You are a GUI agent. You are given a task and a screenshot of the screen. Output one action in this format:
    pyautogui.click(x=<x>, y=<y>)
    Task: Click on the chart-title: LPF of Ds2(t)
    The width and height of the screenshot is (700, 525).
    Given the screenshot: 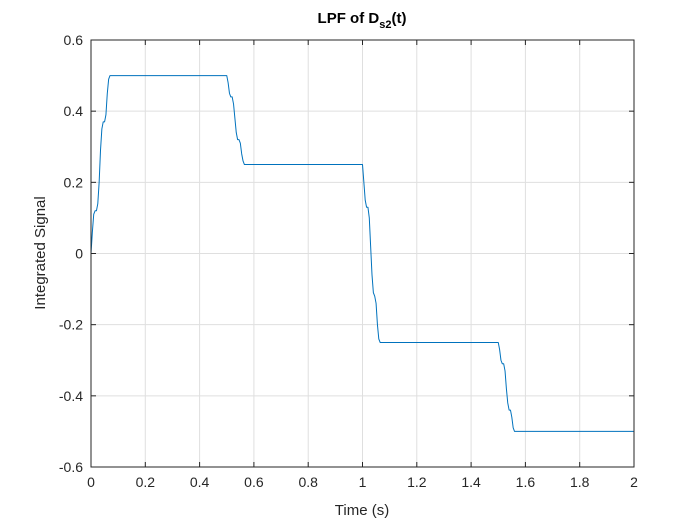 What is the action you would take?
    pyautogui.click(x=362, y=20)
    